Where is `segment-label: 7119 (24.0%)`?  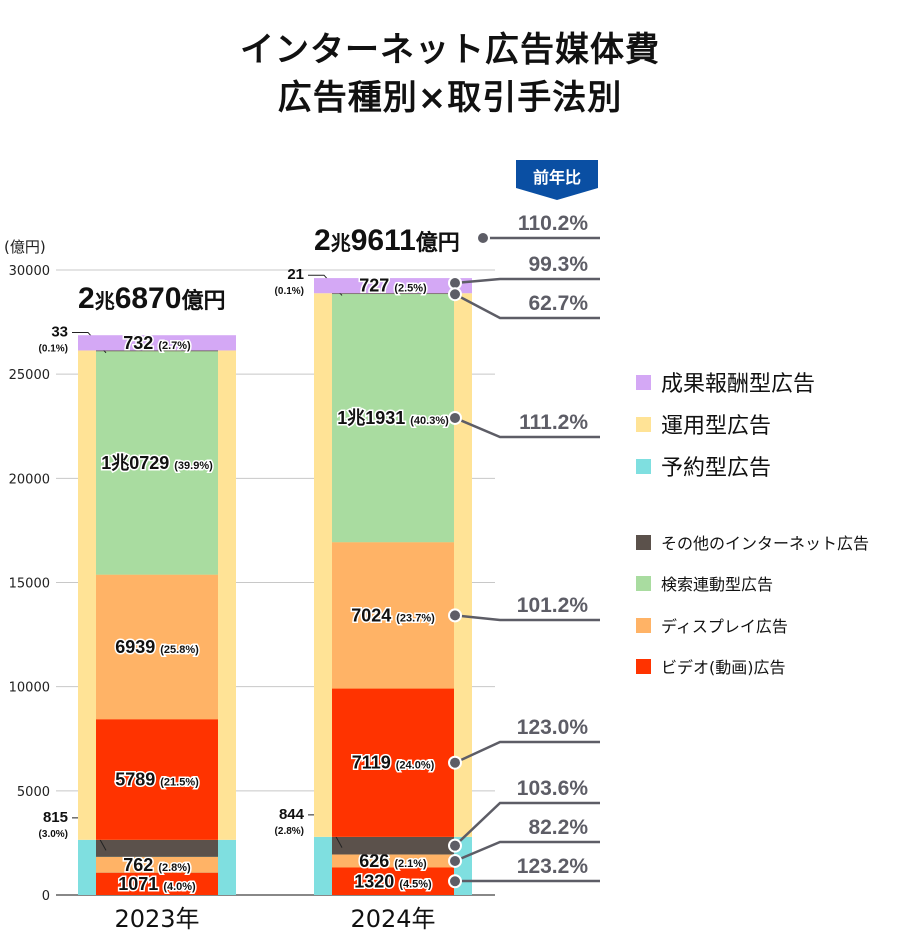
segment-label: 7119 (24.0%) is located at coordinates (393, 763).